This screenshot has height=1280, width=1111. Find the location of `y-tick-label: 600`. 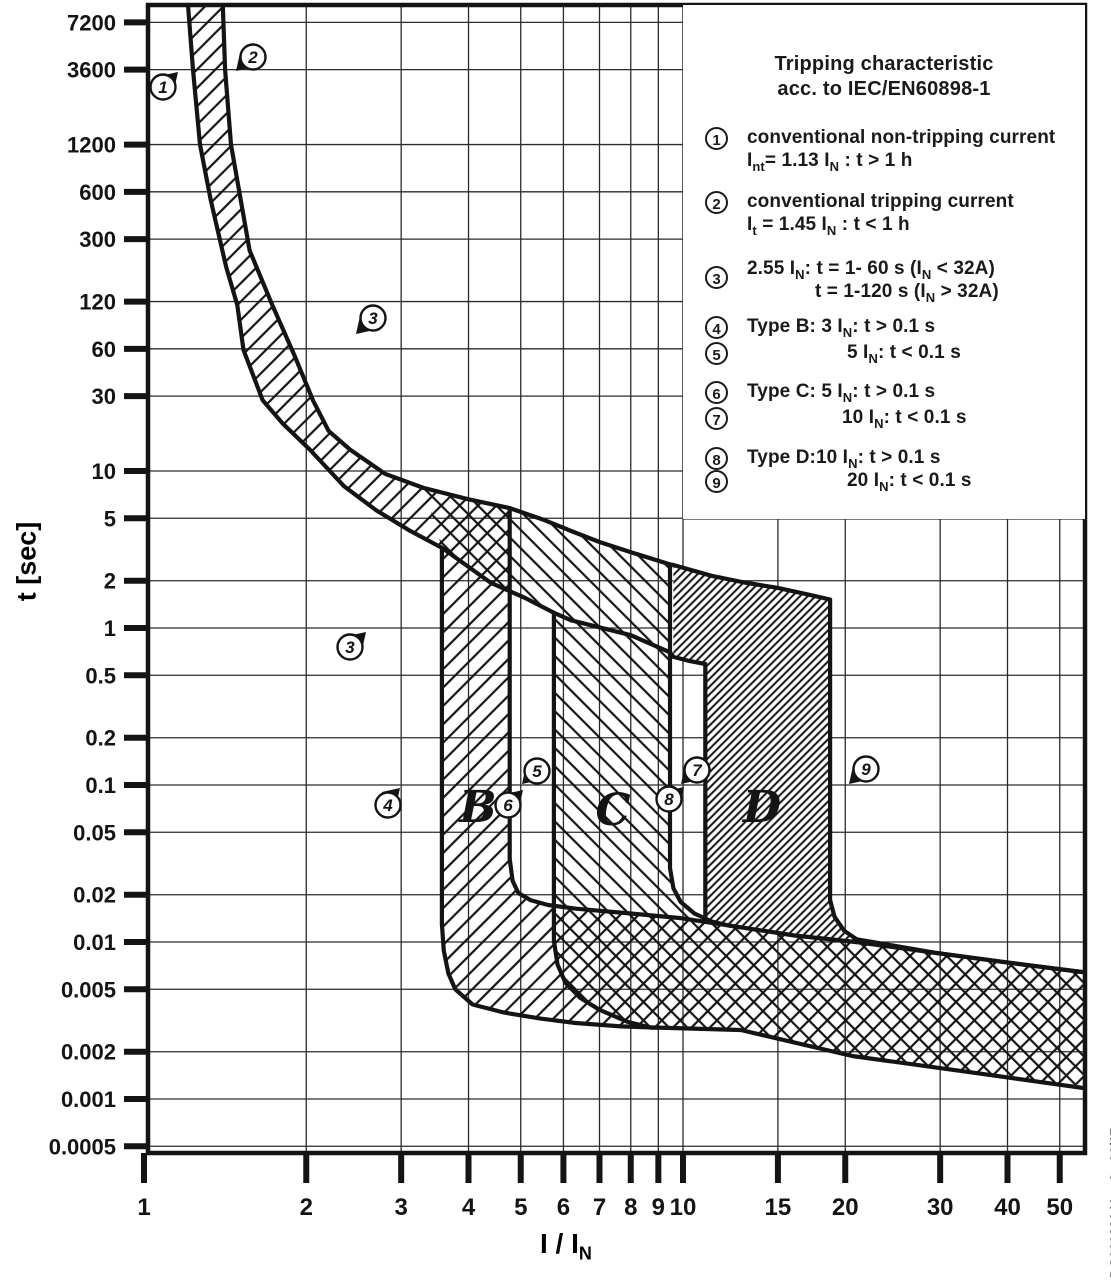

y-tick-label: 600 is located at coordinates (97, 192).